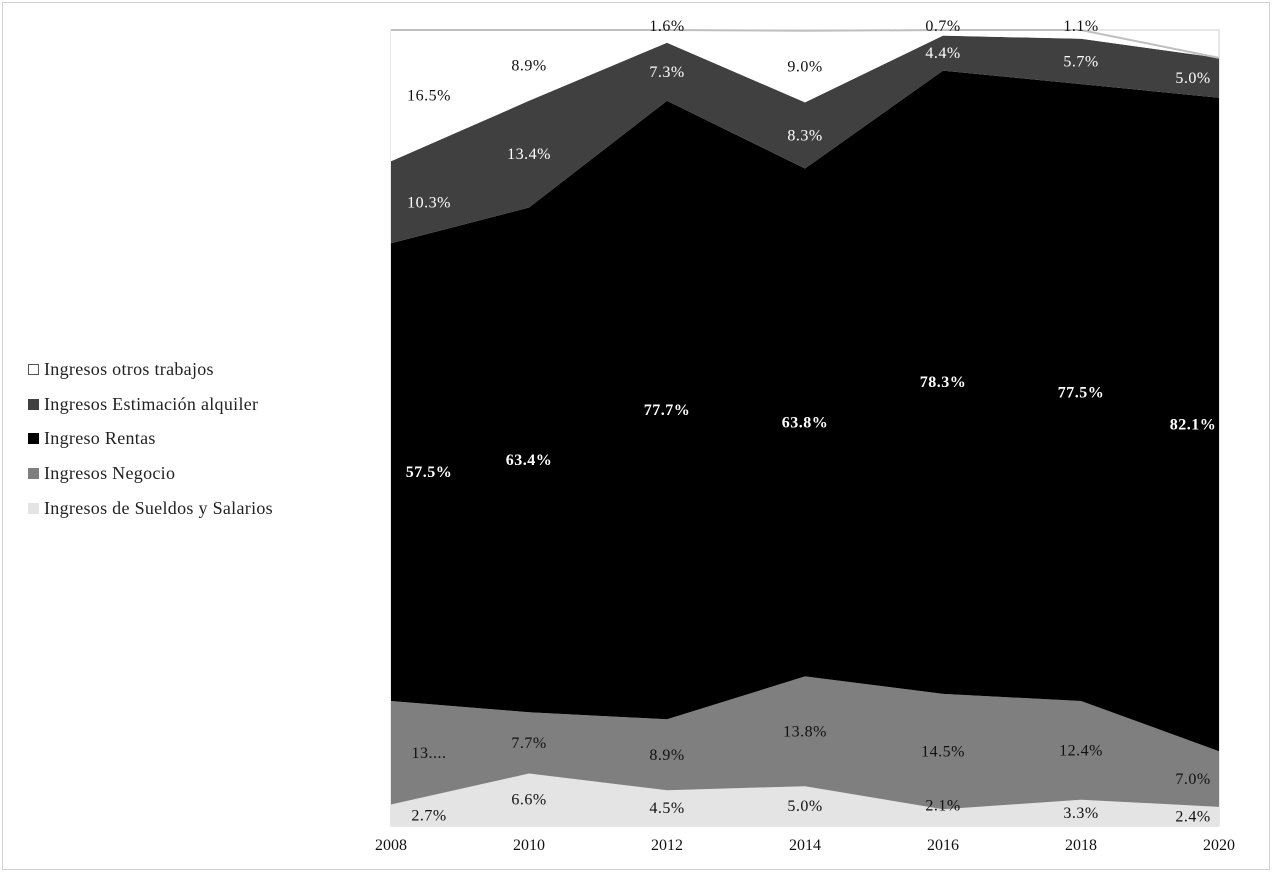 This screenshot has height=874, width=1274. What do you see at coordinates (110, 472) in the screenshot?
I see `legend-label: Ingresos Negocio` at bounding box center [110, 472].